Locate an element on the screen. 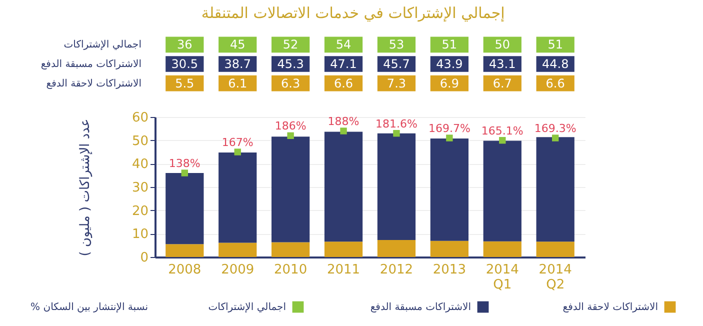 This screenshot has height=326, width=703. annotation: 167% is located at coordinates (238, 142).